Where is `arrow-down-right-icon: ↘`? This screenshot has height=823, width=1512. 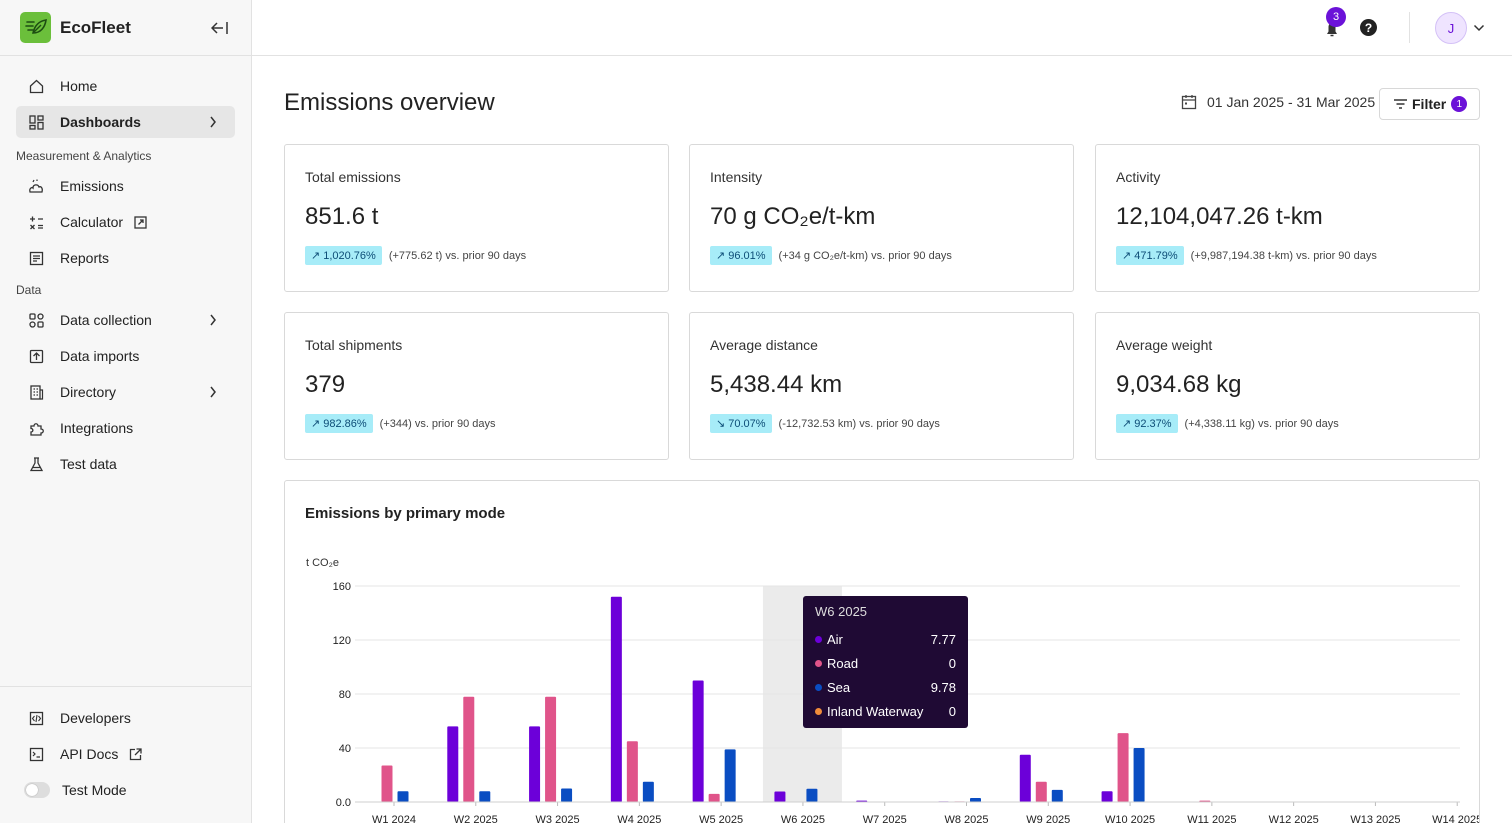
arrow-down-right-icon: ↘ is located at coordinates (721, 424).